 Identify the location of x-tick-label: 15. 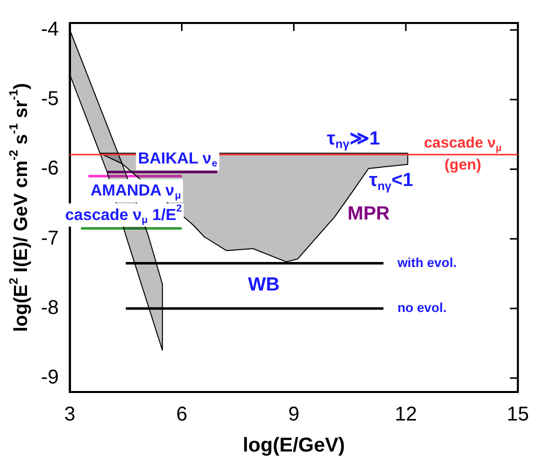
(517, 415).